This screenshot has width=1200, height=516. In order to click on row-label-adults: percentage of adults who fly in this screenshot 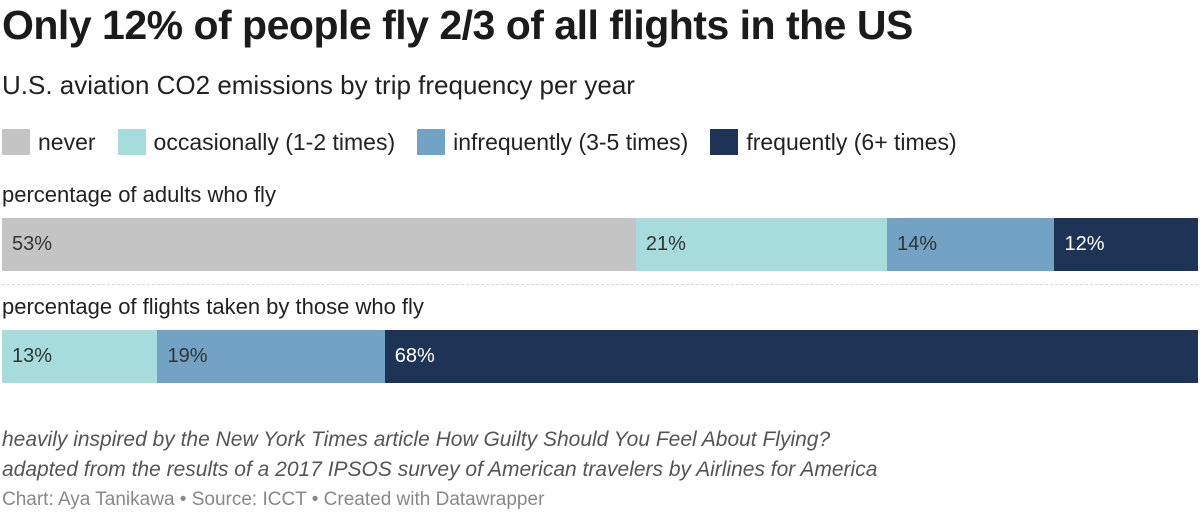, I will do `click(139, 194)`.